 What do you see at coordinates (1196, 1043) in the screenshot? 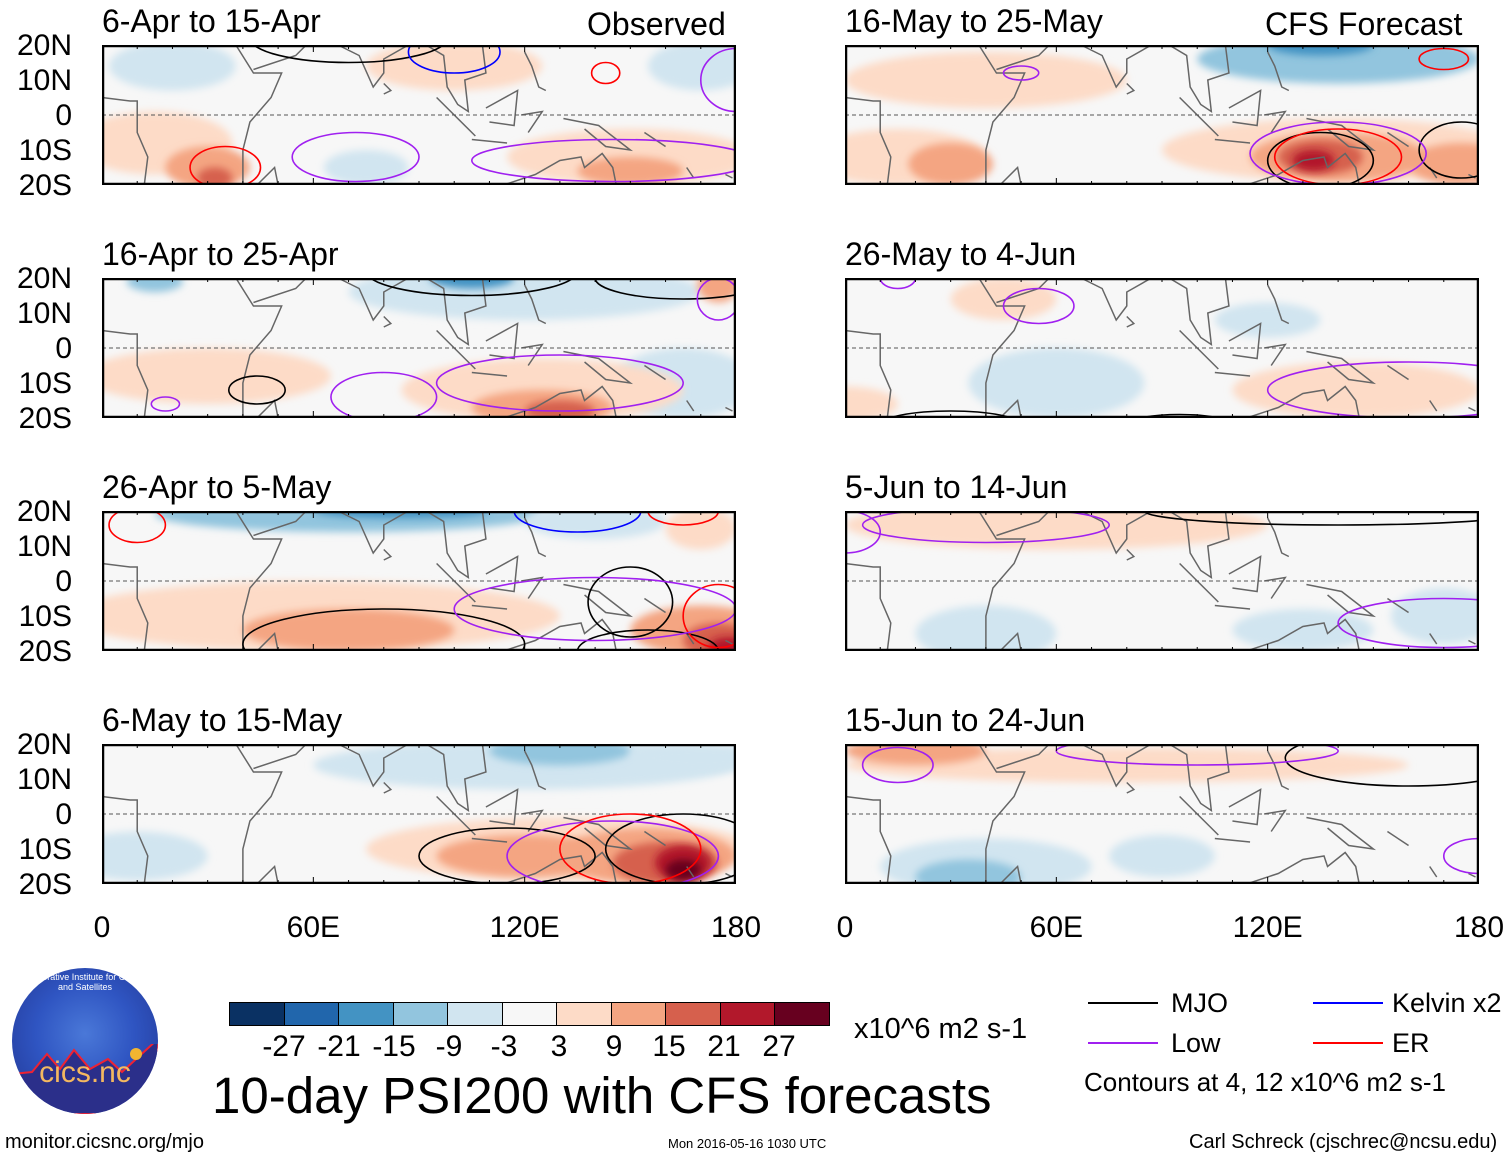
I see `legend-label-low: Low` at bounding box center [1196, 1043].